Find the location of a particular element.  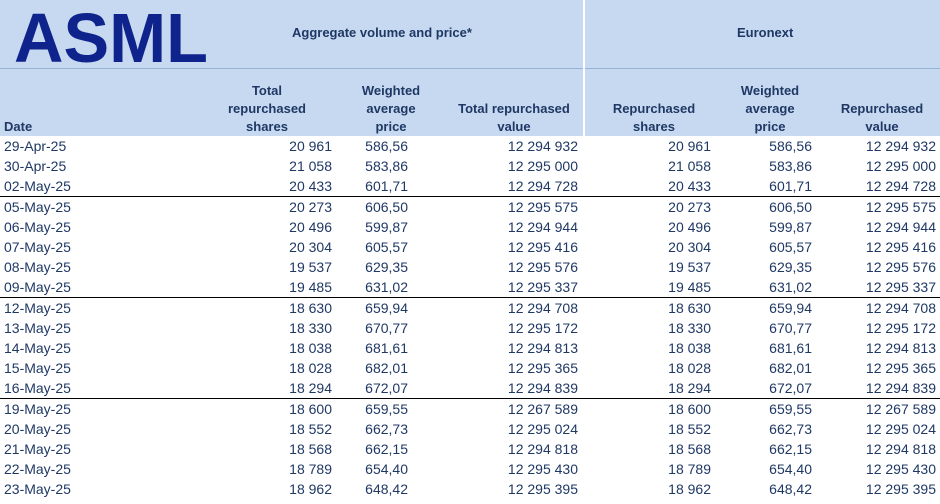

cell-total-shares: 18 330 is located at coordinates (310, 328).